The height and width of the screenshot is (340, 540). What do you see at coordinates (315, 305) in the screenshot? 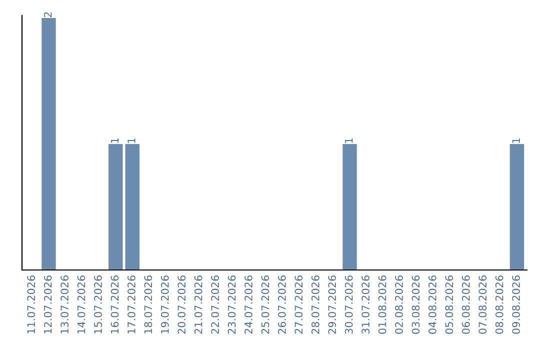
I see `x-tick-label: 28.07.2026` at bounding box center [315, 305].